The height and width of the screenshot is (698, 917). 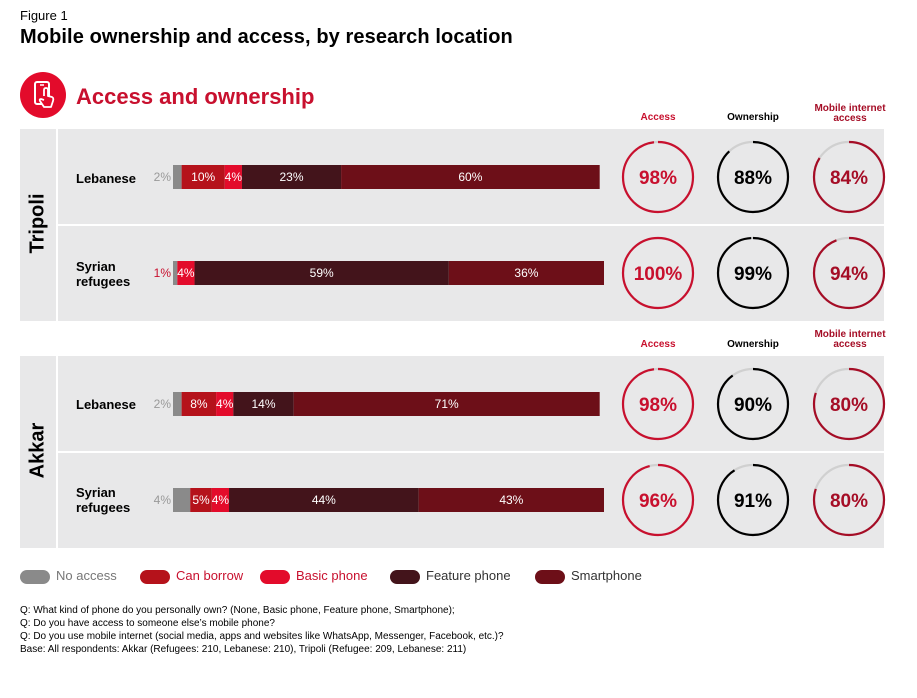 I want to click on ring-value-label: 88%, so click(x=753, y=178).